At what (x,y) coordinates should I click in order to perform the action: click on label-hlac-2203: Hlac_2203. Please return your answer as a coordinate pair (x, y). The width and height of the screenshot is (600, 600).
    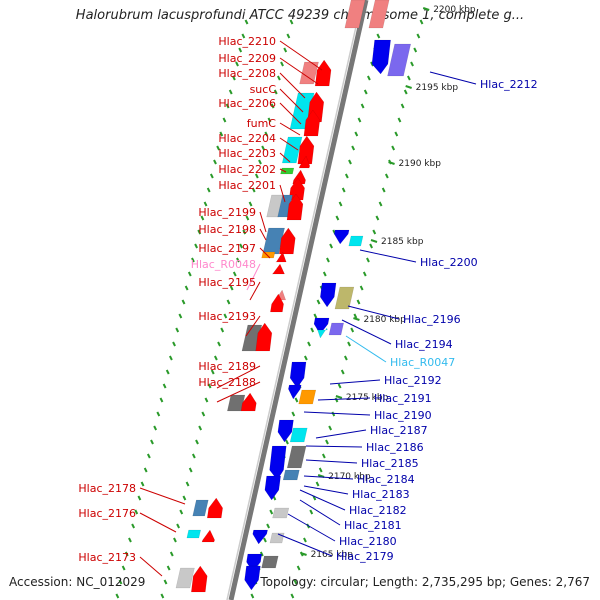
    Looking at the image, I should click on (247, 153).